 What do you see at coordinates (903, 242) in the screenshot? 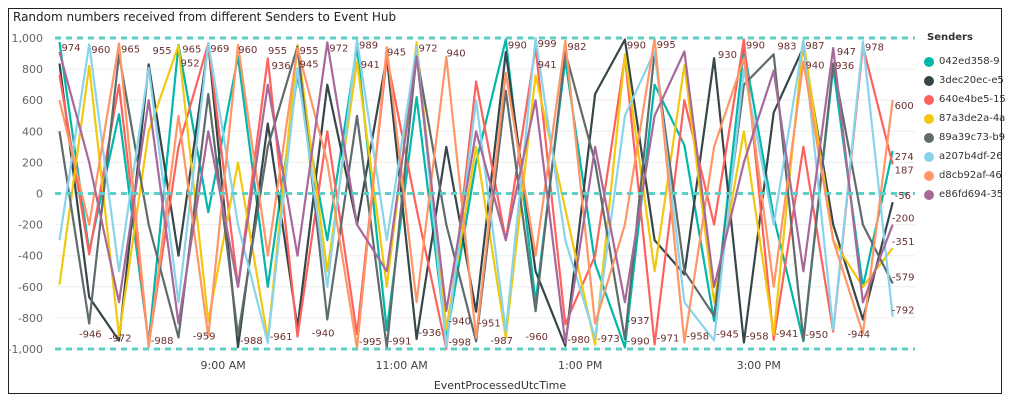
I see `data-label: -351` at bounding box center [903, 242].